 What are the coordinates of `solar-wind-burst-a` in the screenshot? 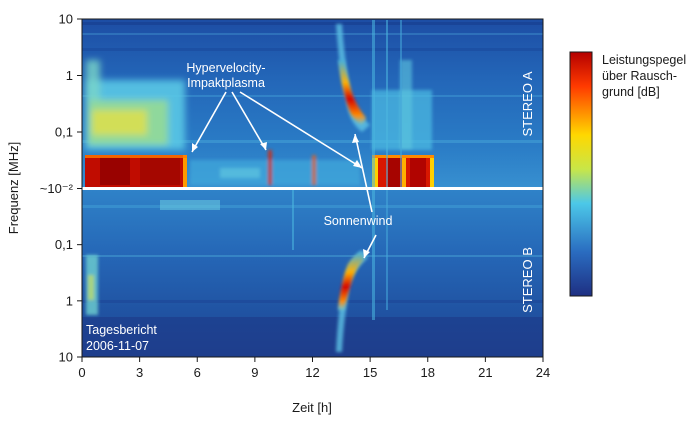 It's located at (353, 78).